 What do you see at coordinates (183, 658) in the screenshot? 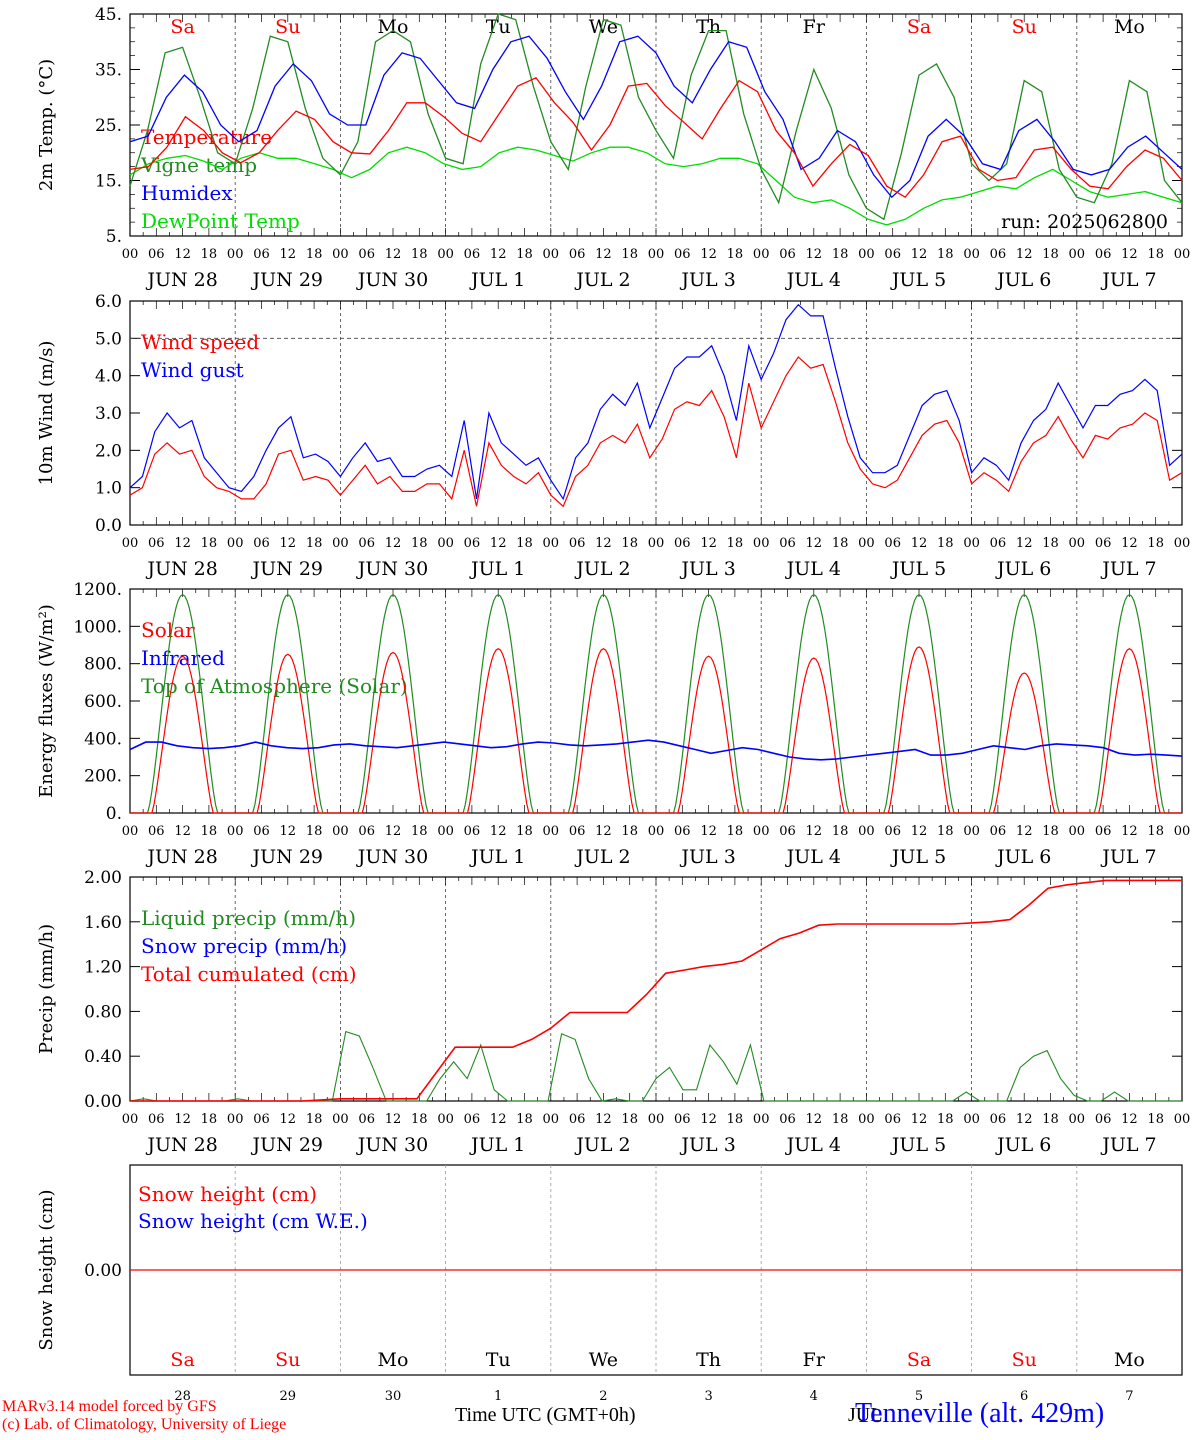
I see `legend-entry: Infrared` at bounding box center [183, 658].